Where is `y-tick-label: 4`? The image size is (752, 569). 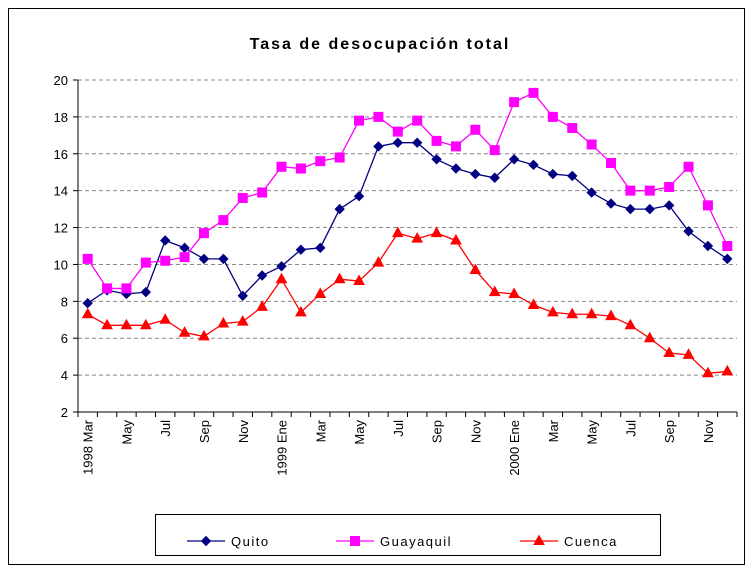 y-tick-label: 4 is located at coordinates (64, 375).